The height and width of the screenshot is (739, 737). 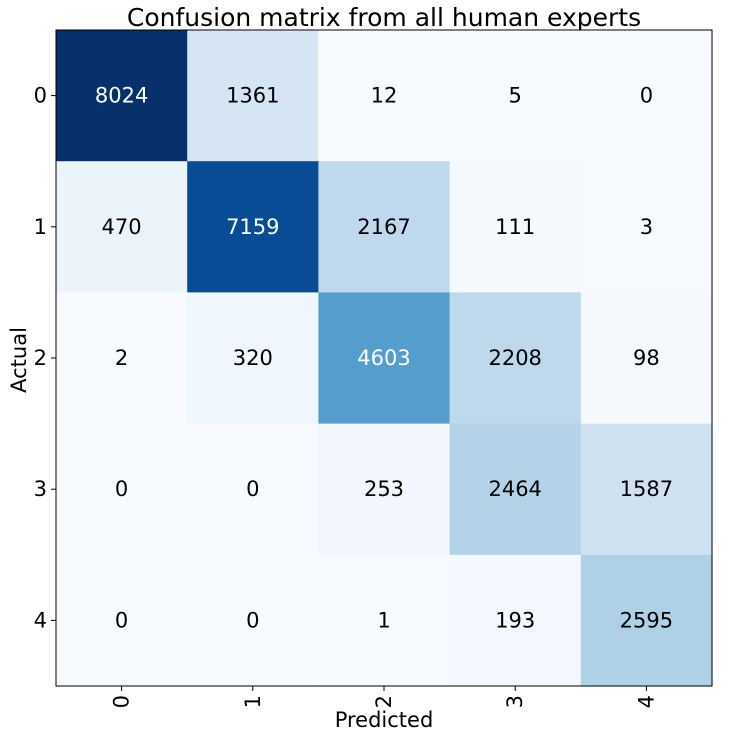 What do you see at coordinates (40, 227) in the screenshot?
I see `y-tick-label-1: 1` at bounding box center [40, 227].